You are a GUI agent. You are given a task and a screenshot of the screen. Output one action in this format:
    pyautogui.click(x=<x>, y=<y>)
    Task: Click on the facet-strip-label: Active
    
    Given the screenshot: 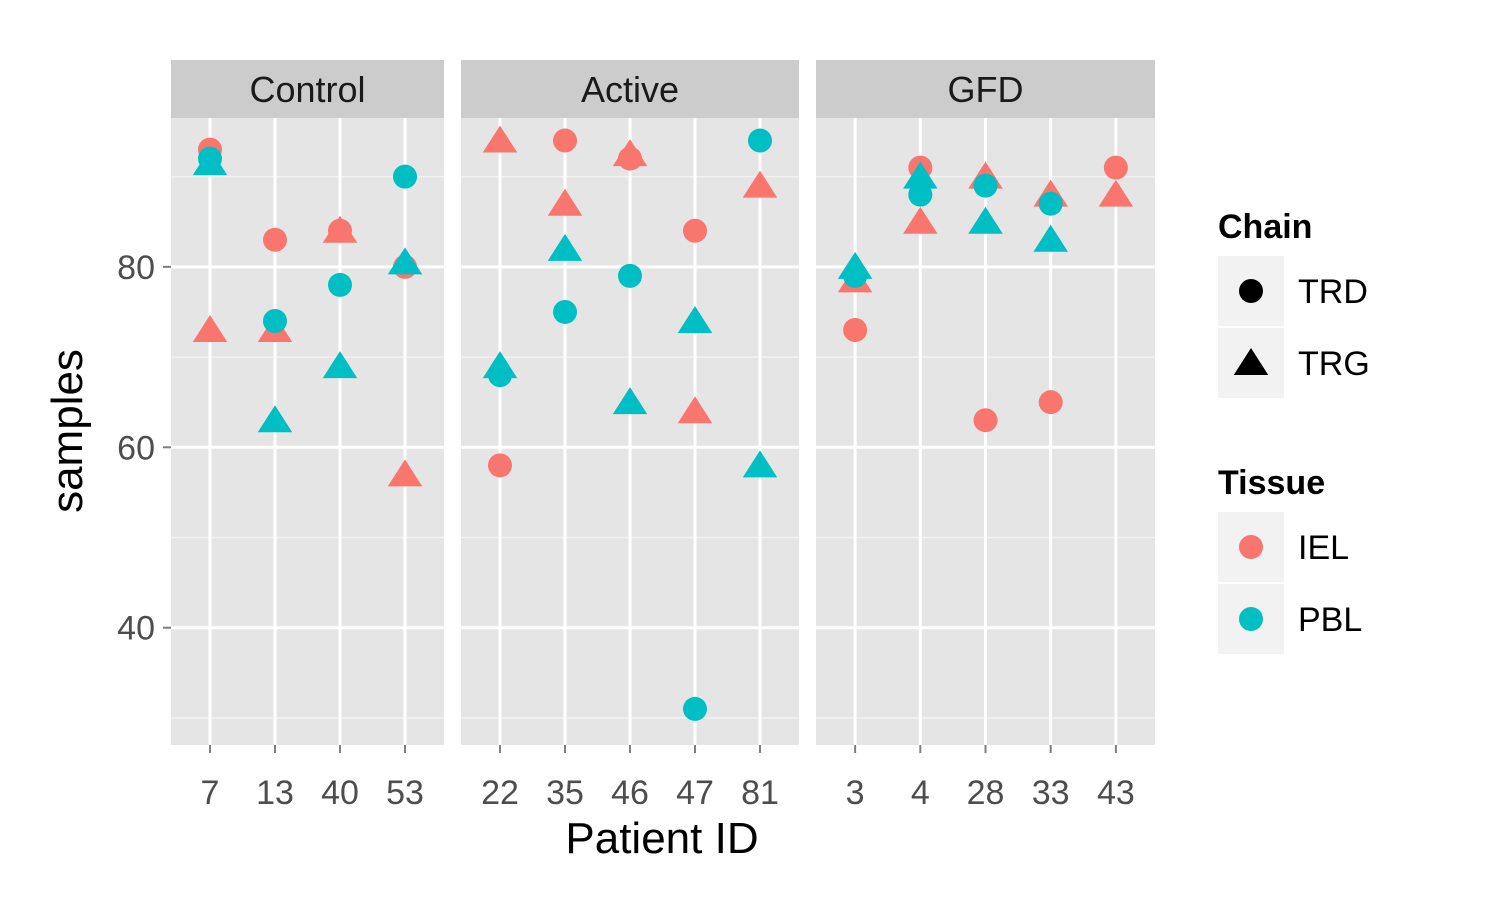 What is the action you would take?
    pyautogui.click(x=630, y=89)
    